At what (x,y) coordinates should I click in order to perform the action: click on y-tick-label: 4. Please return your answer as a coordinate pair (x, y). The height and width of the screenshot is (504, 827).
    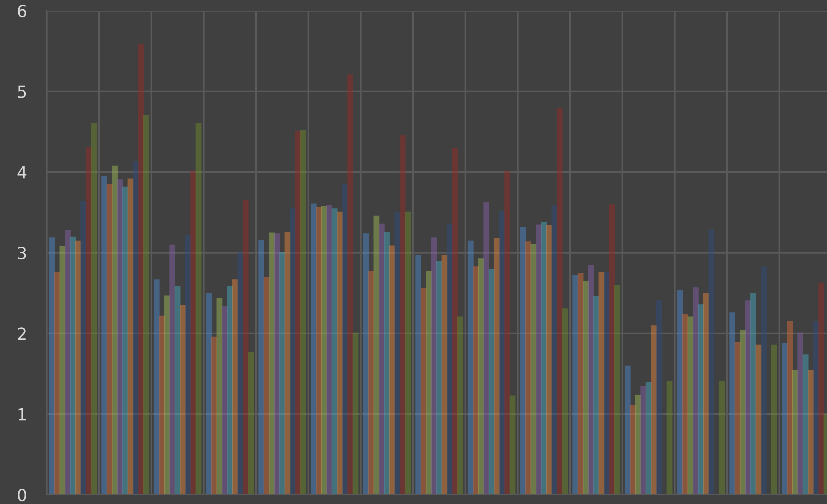
    Looking at the image, I should click on (22, 172).